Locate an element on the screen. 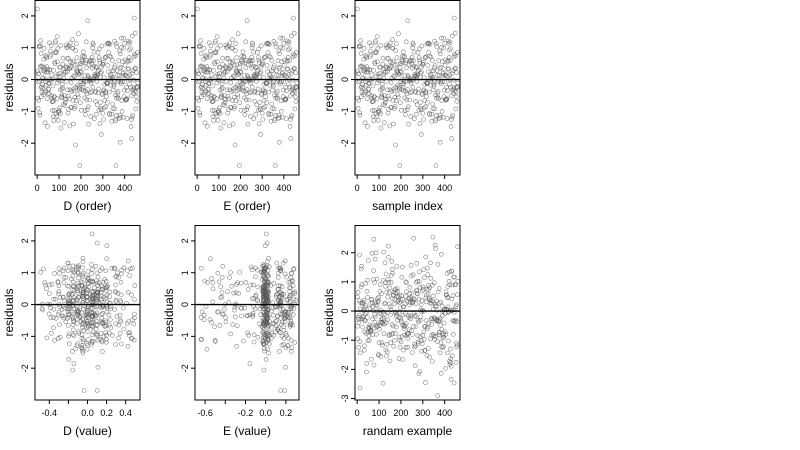 This screenshot has height=450, width=800. x-tick-label: 200 is located at coordinates (80, 188).